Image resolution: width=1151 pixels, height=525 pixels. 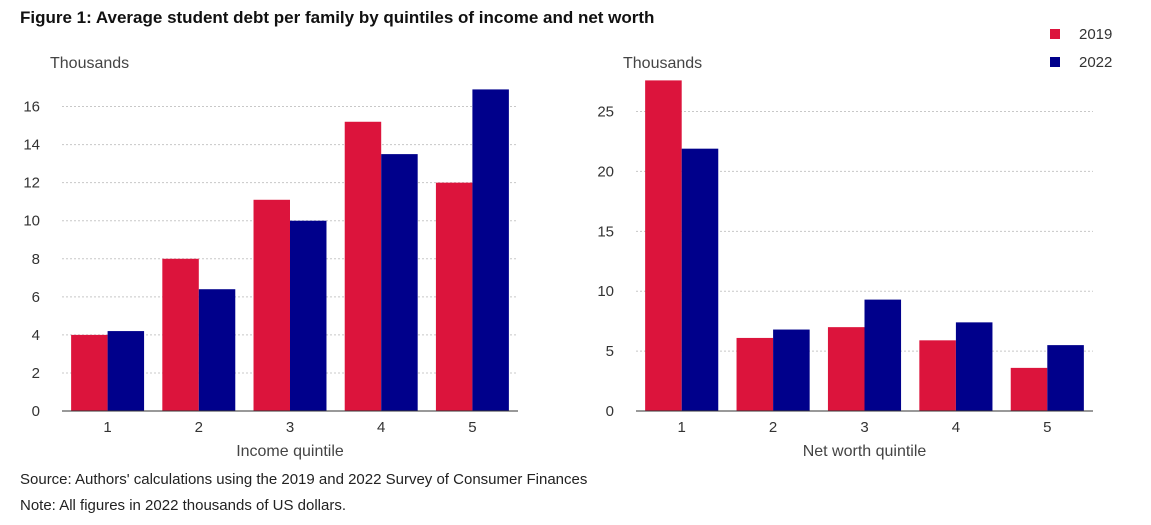 I want to click on y-tick-label: 5, so click(x=610, y=351).